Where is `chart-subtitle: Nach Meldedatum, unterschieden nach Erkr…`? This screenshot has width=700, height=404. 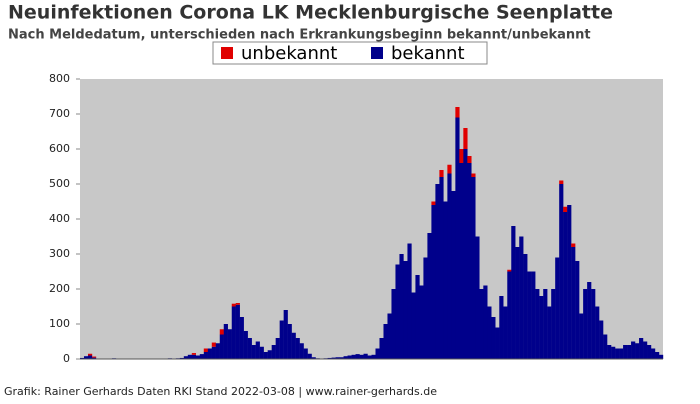 chart-subtitle: Nach Meldedatum, unterschieden nach Erkr… is located at coordinates (299, 35).